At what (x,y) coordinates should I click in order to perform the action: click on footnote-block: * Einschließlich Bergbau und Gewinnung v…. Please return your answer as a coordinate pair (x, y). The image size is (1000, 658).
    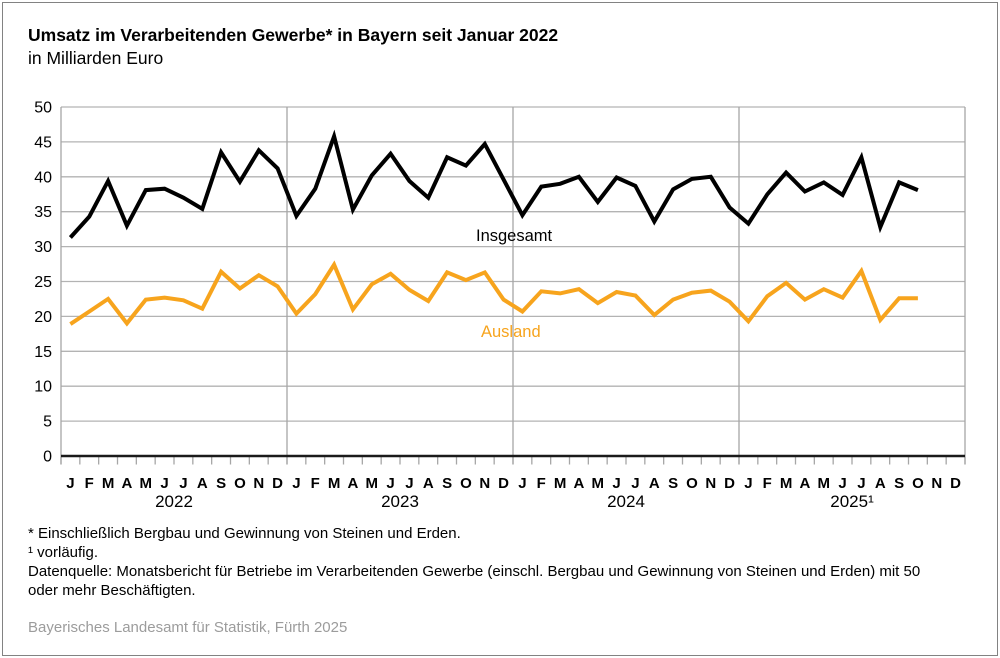
    Looking at the image, I should click on (486, 562).